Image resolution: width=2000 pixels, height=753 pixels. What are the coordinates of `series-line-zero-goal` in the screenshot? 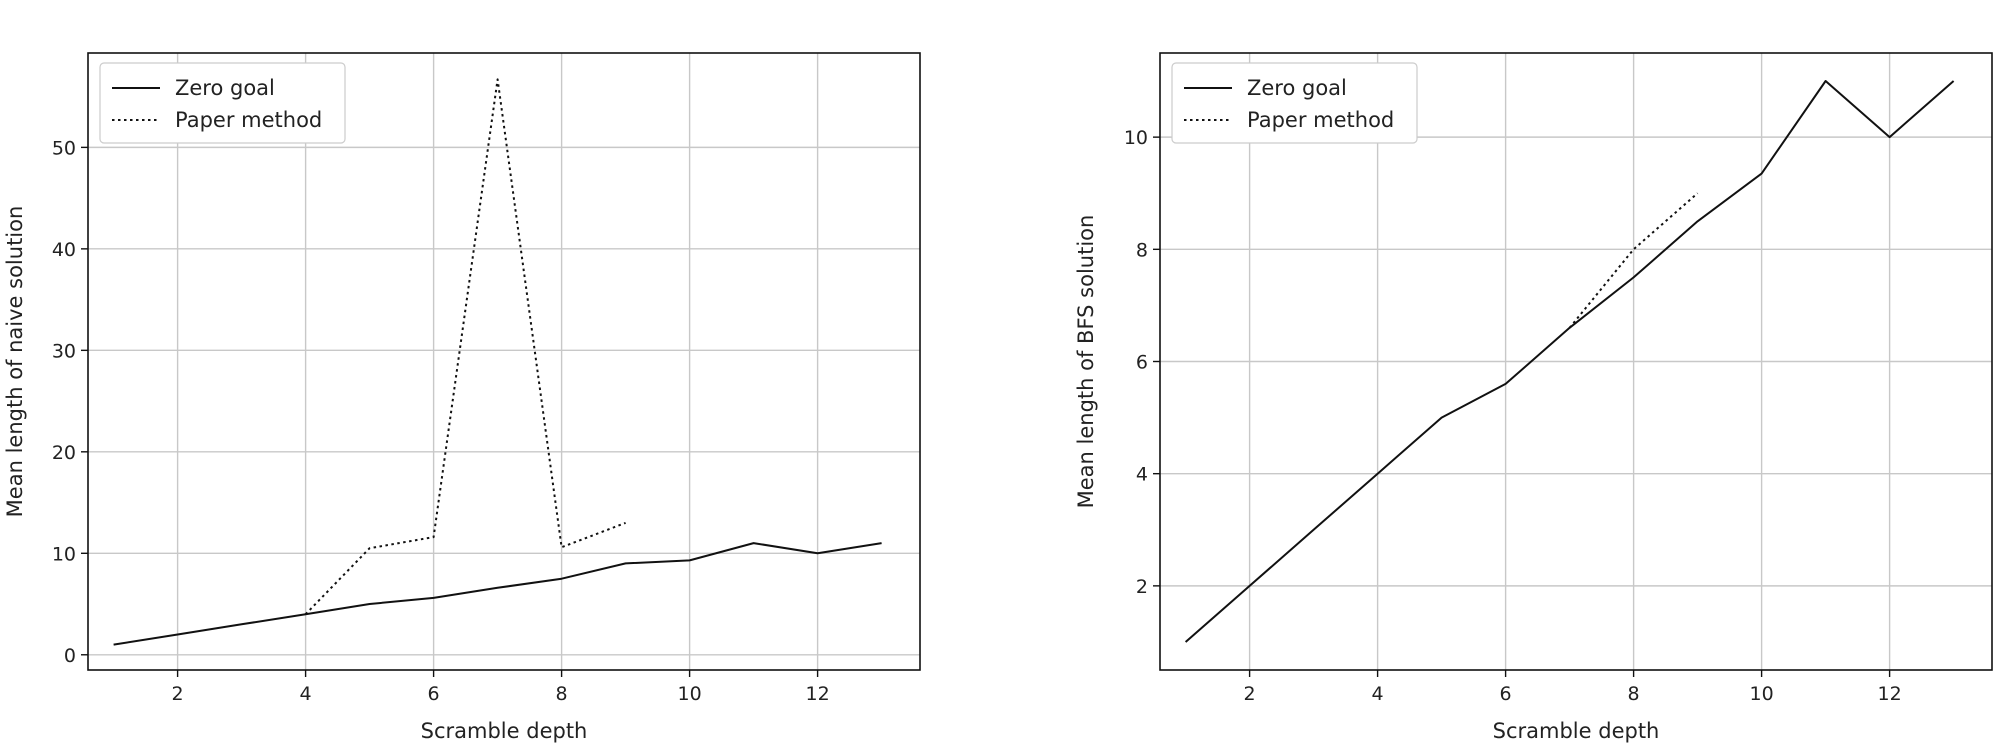 It's located at (497, 594).